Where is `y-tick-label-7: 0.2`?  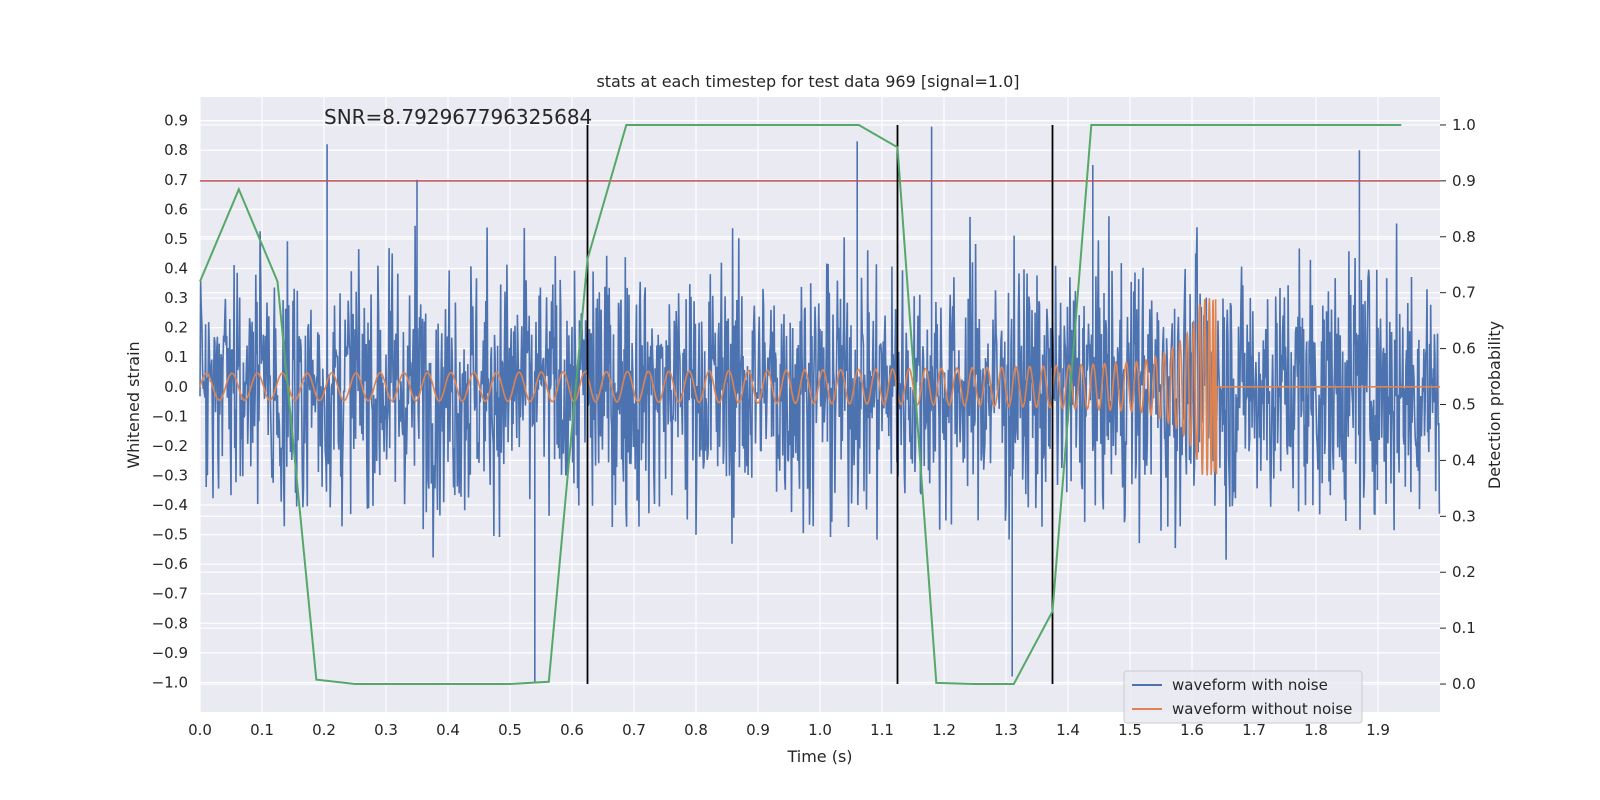 y-tick-label-7: 0.2 is located at coordinates (176, 328).